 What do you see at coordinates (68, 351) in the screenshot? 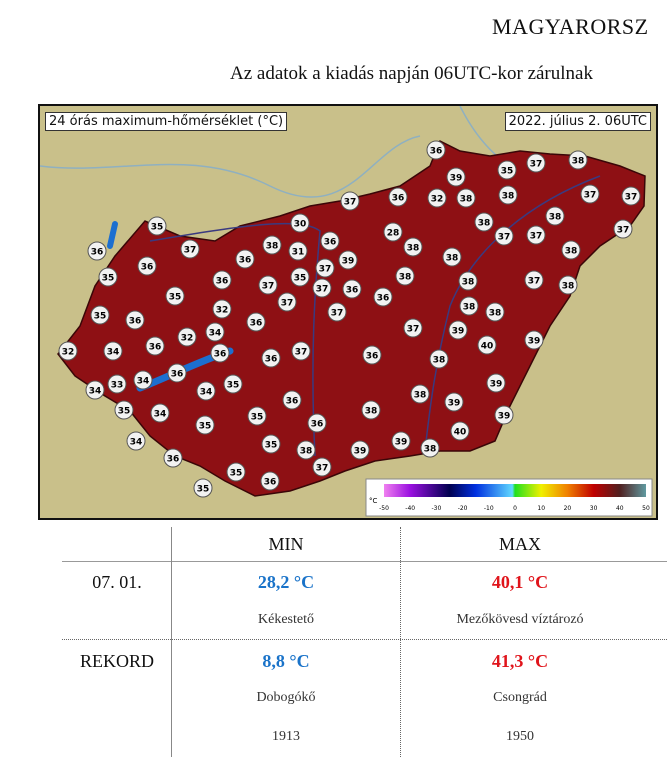
I see `station-marker: 32` at bounding box center [68, 351].